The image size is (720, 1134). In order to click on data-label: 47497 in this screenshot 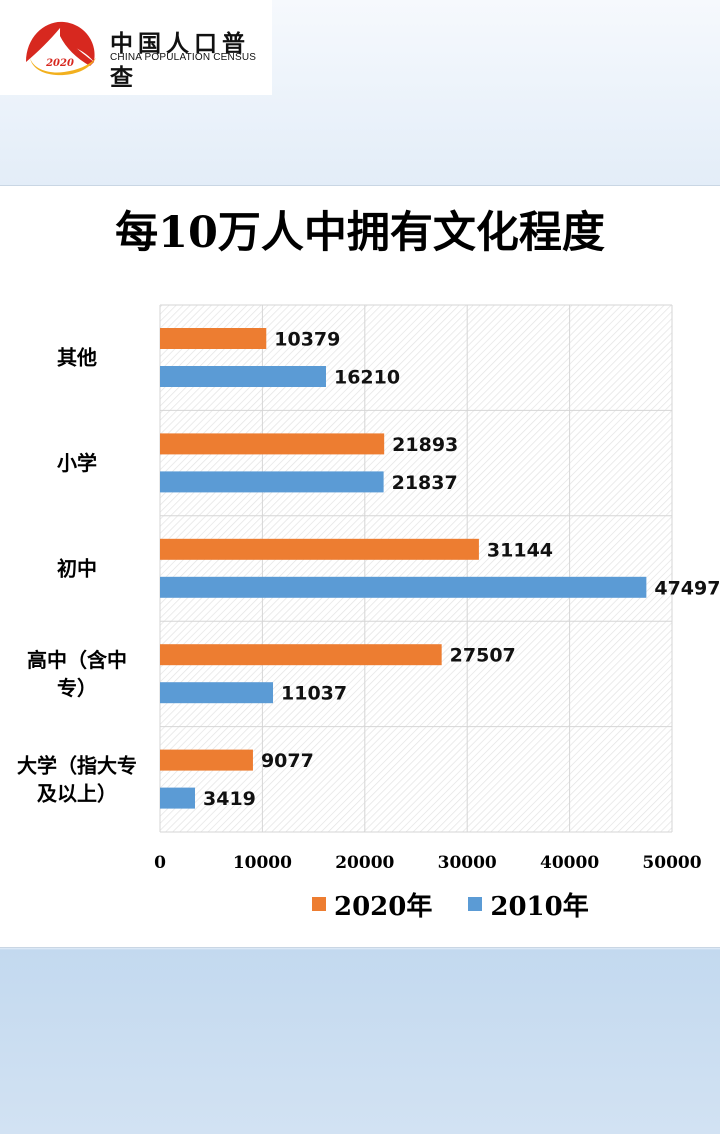, I will do `click(687, 588)`.